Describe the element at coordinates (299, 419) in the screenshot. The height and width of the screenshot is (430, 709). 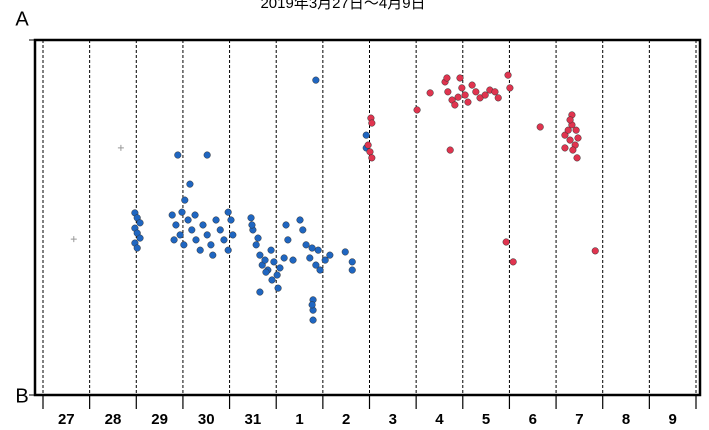
I see `x-tick-label: 1` at that location.